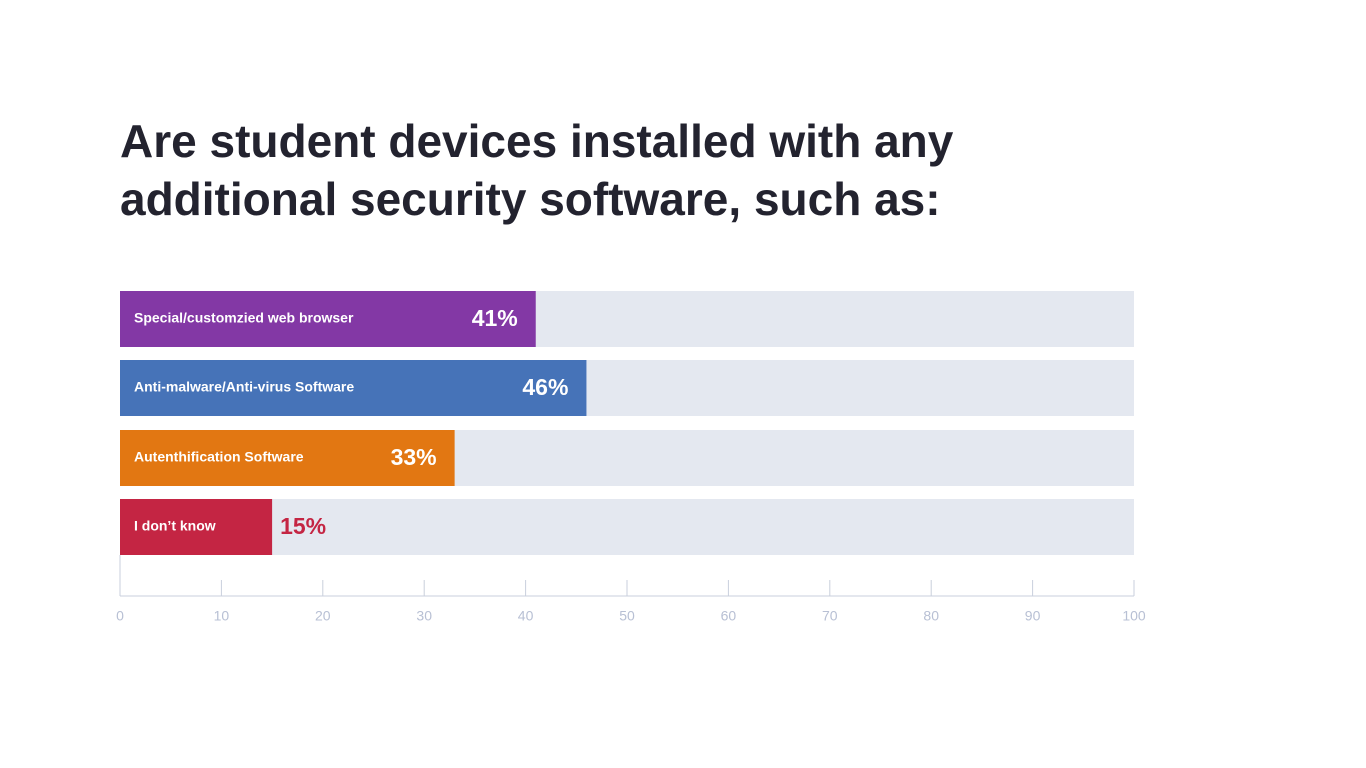 This screenshot has width=1366, height=768. What do you see at coordinates (627, 527) in the screenshot?
I see `bar-track` at bounding box center [627, 527].